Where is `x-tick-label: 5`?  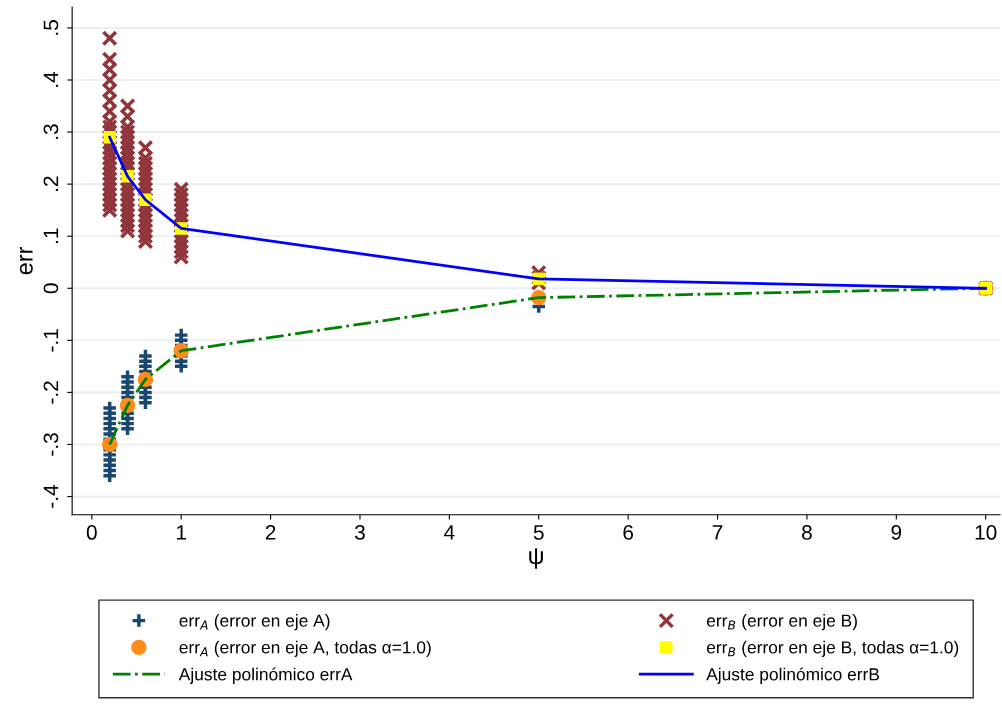
x-tick-label: 5 is located at coordinates (538, 532).